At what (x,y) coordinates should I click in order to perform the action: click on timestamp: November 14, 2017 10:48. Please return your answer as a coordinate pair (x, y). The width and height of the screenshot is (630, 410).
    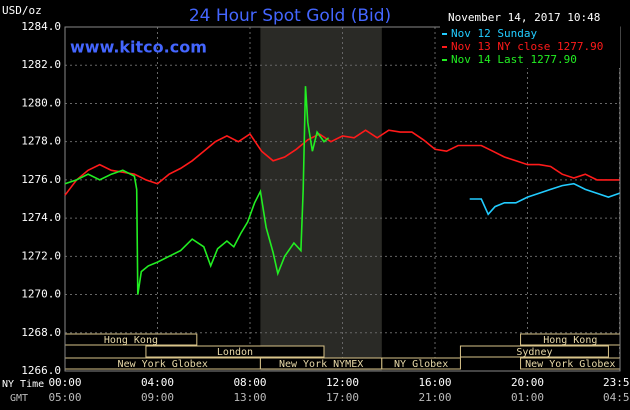
    Looking at the image, I should click on (524, 17).